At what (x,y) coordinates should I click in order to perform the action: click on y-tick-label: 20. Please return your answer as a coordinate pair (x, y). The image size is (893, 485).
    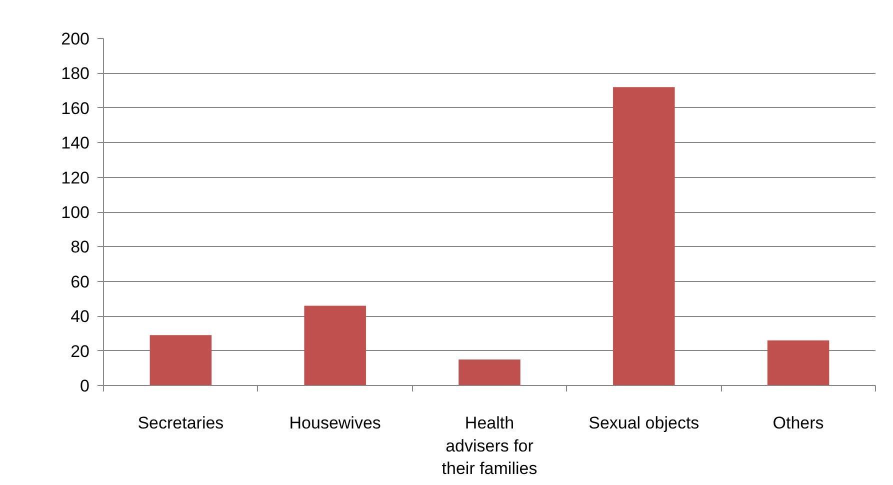
    Looking at the image, I should click on (80, 351).